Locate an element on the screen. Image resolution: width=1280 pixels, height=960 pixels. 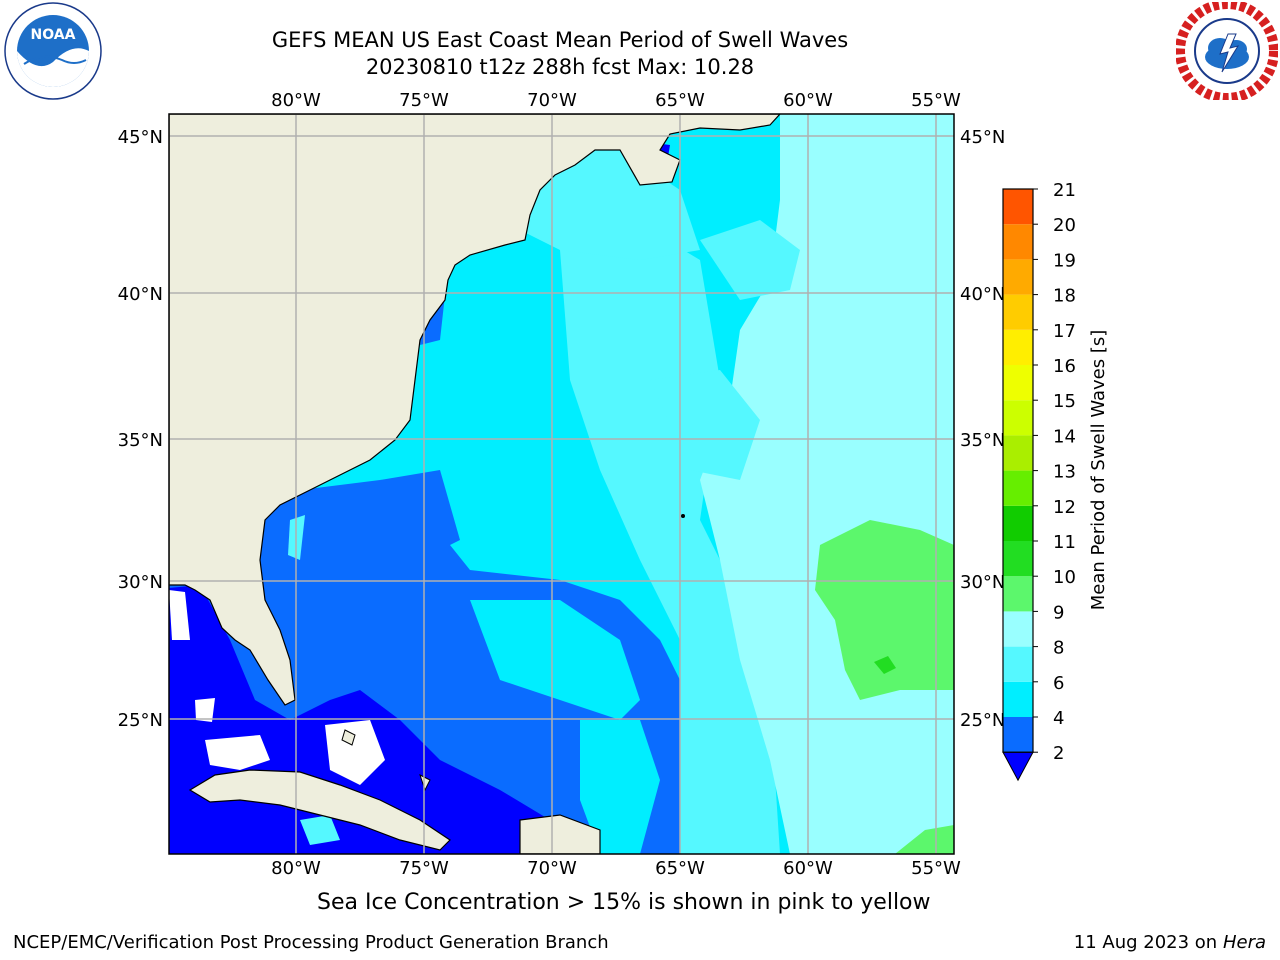
lat-label-right: 35°N is located at coordinates (982, 440).